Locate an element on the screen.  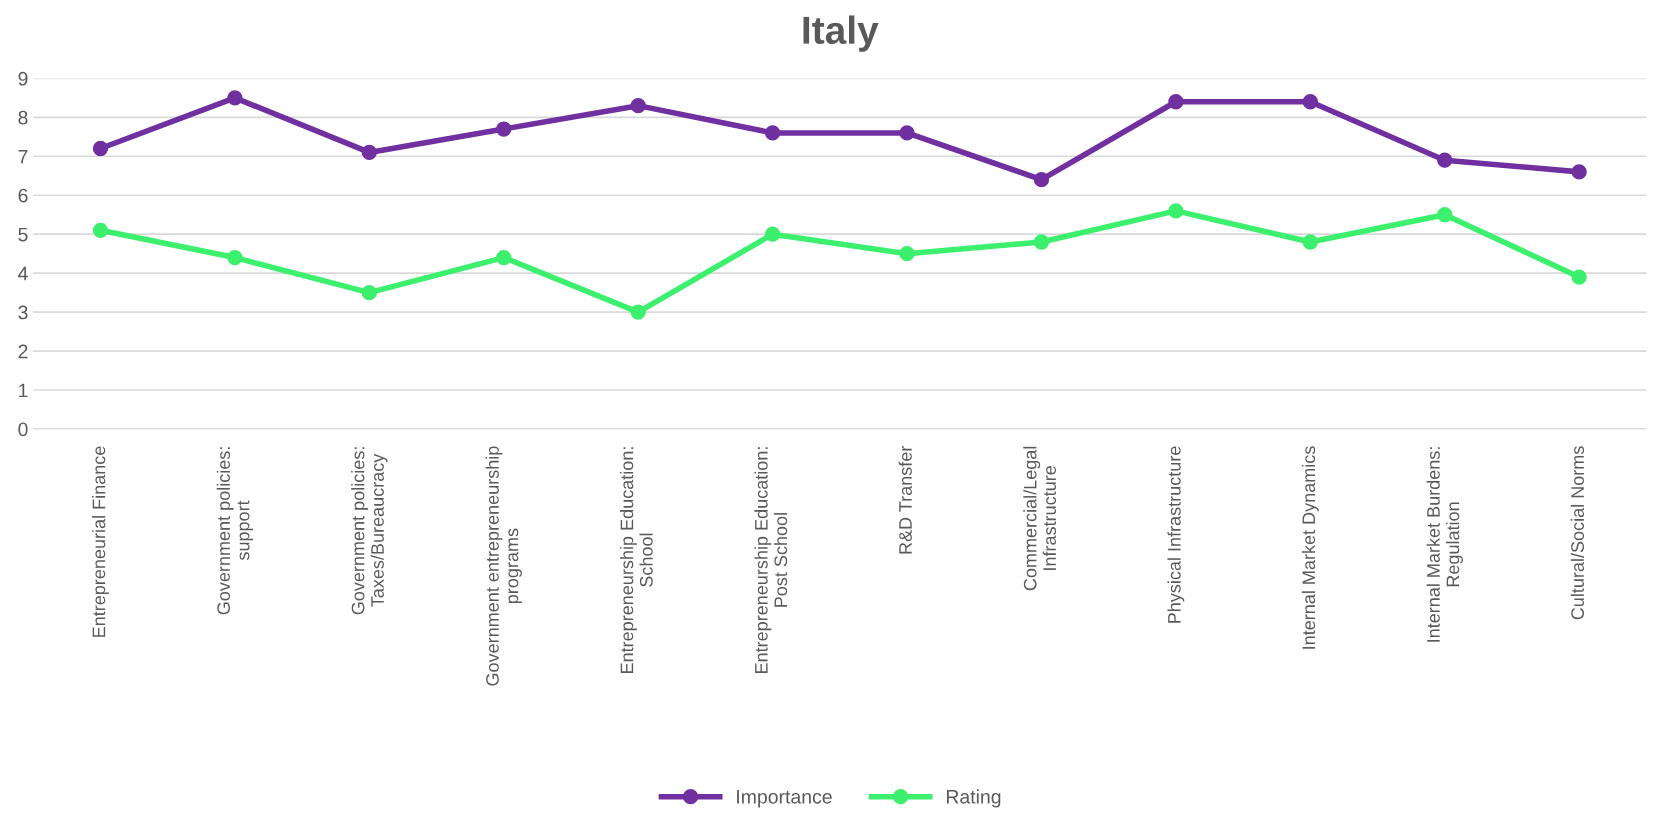
x-tick-label: Cultural/Social Norms is located at coordinates (1577, 533).